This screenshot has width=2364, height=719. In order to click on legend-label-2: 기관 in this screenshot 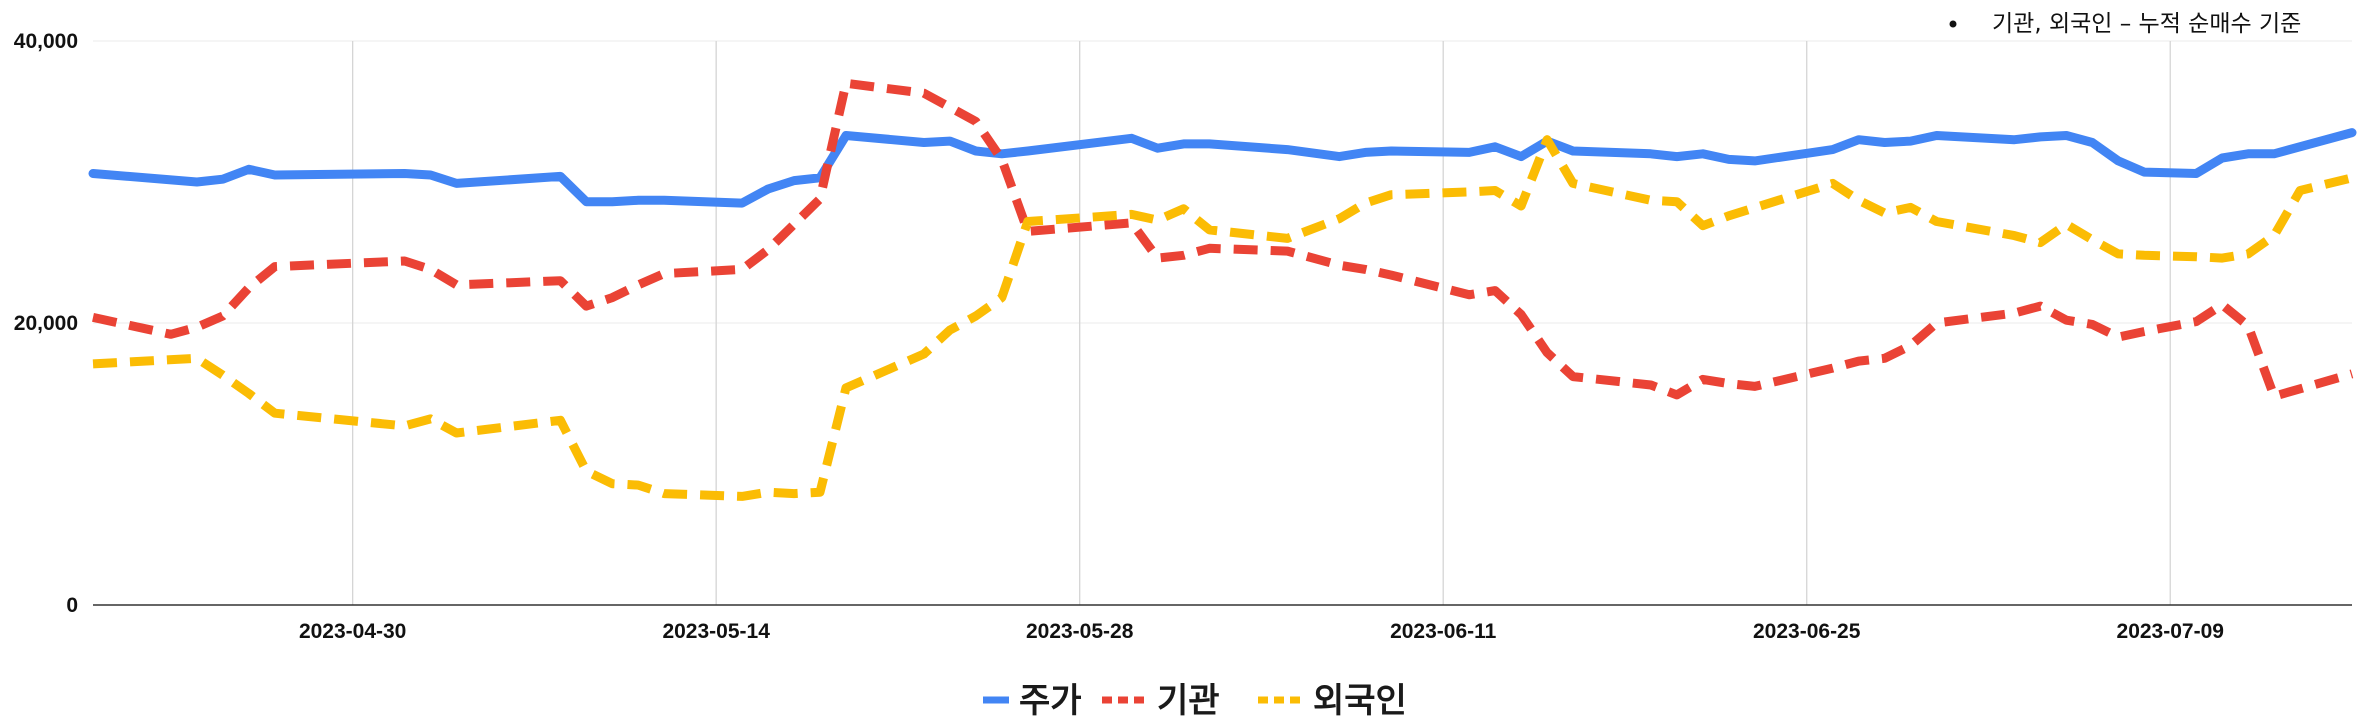, I will do `click(1188, 700)`.